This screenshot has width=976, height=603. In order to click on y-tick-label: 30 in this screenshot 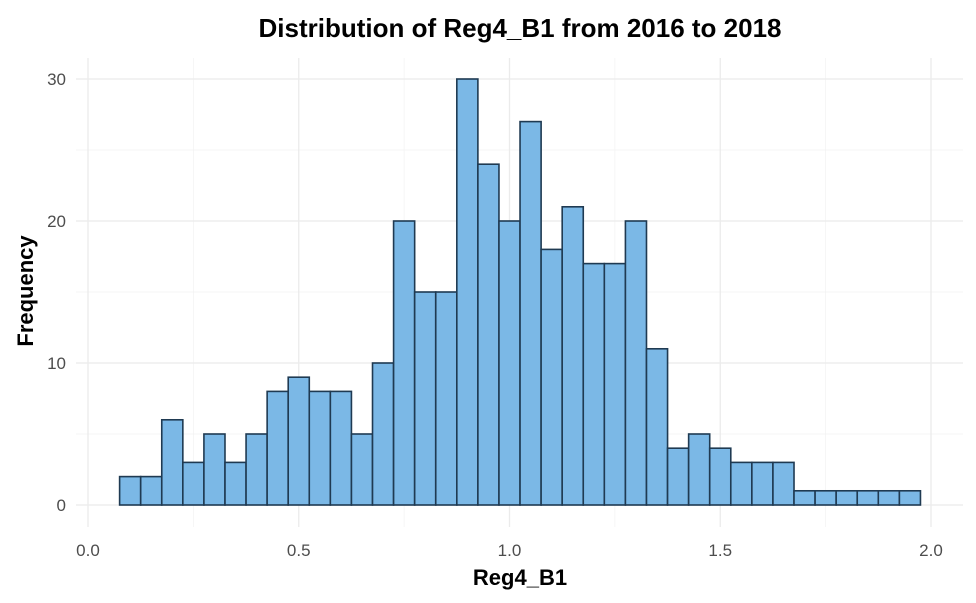, I will do `click(56, 79)`.